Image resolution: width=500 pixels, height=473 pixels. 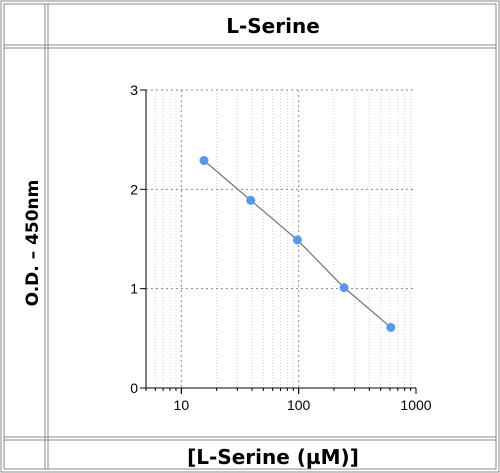 I want to click on y-tick-label: 1, so click(x=134, y=289).